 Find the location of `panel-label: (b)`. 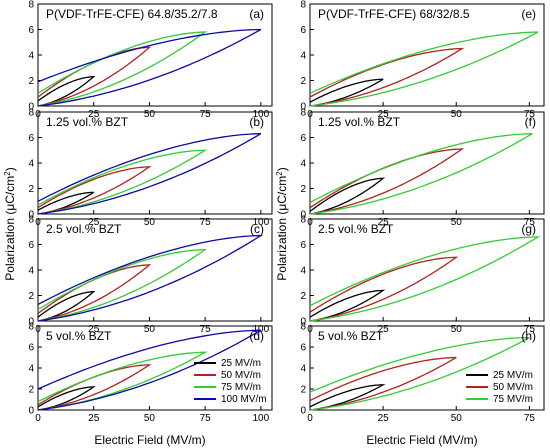

panel-label: (b) is located at coordinates (256, 122).